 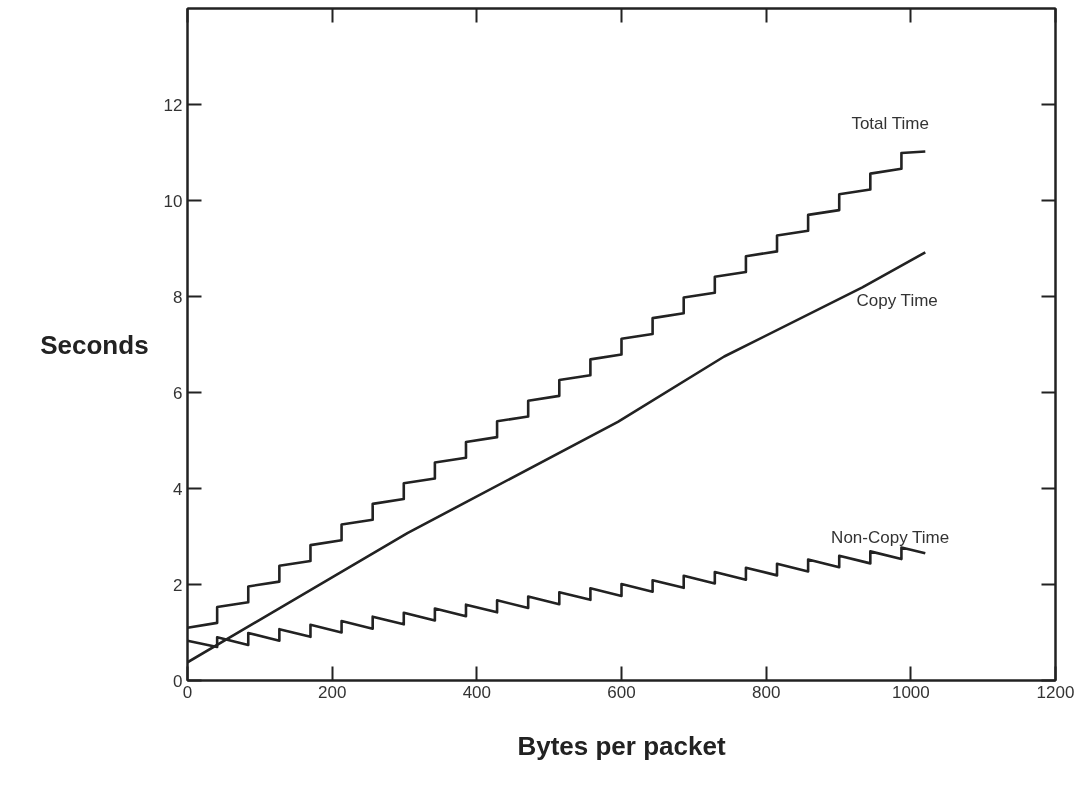 What do you see at coordinates (890, 124) in the screenshot?
I see `series-label: Total Time` at bounding box center [890, 124].